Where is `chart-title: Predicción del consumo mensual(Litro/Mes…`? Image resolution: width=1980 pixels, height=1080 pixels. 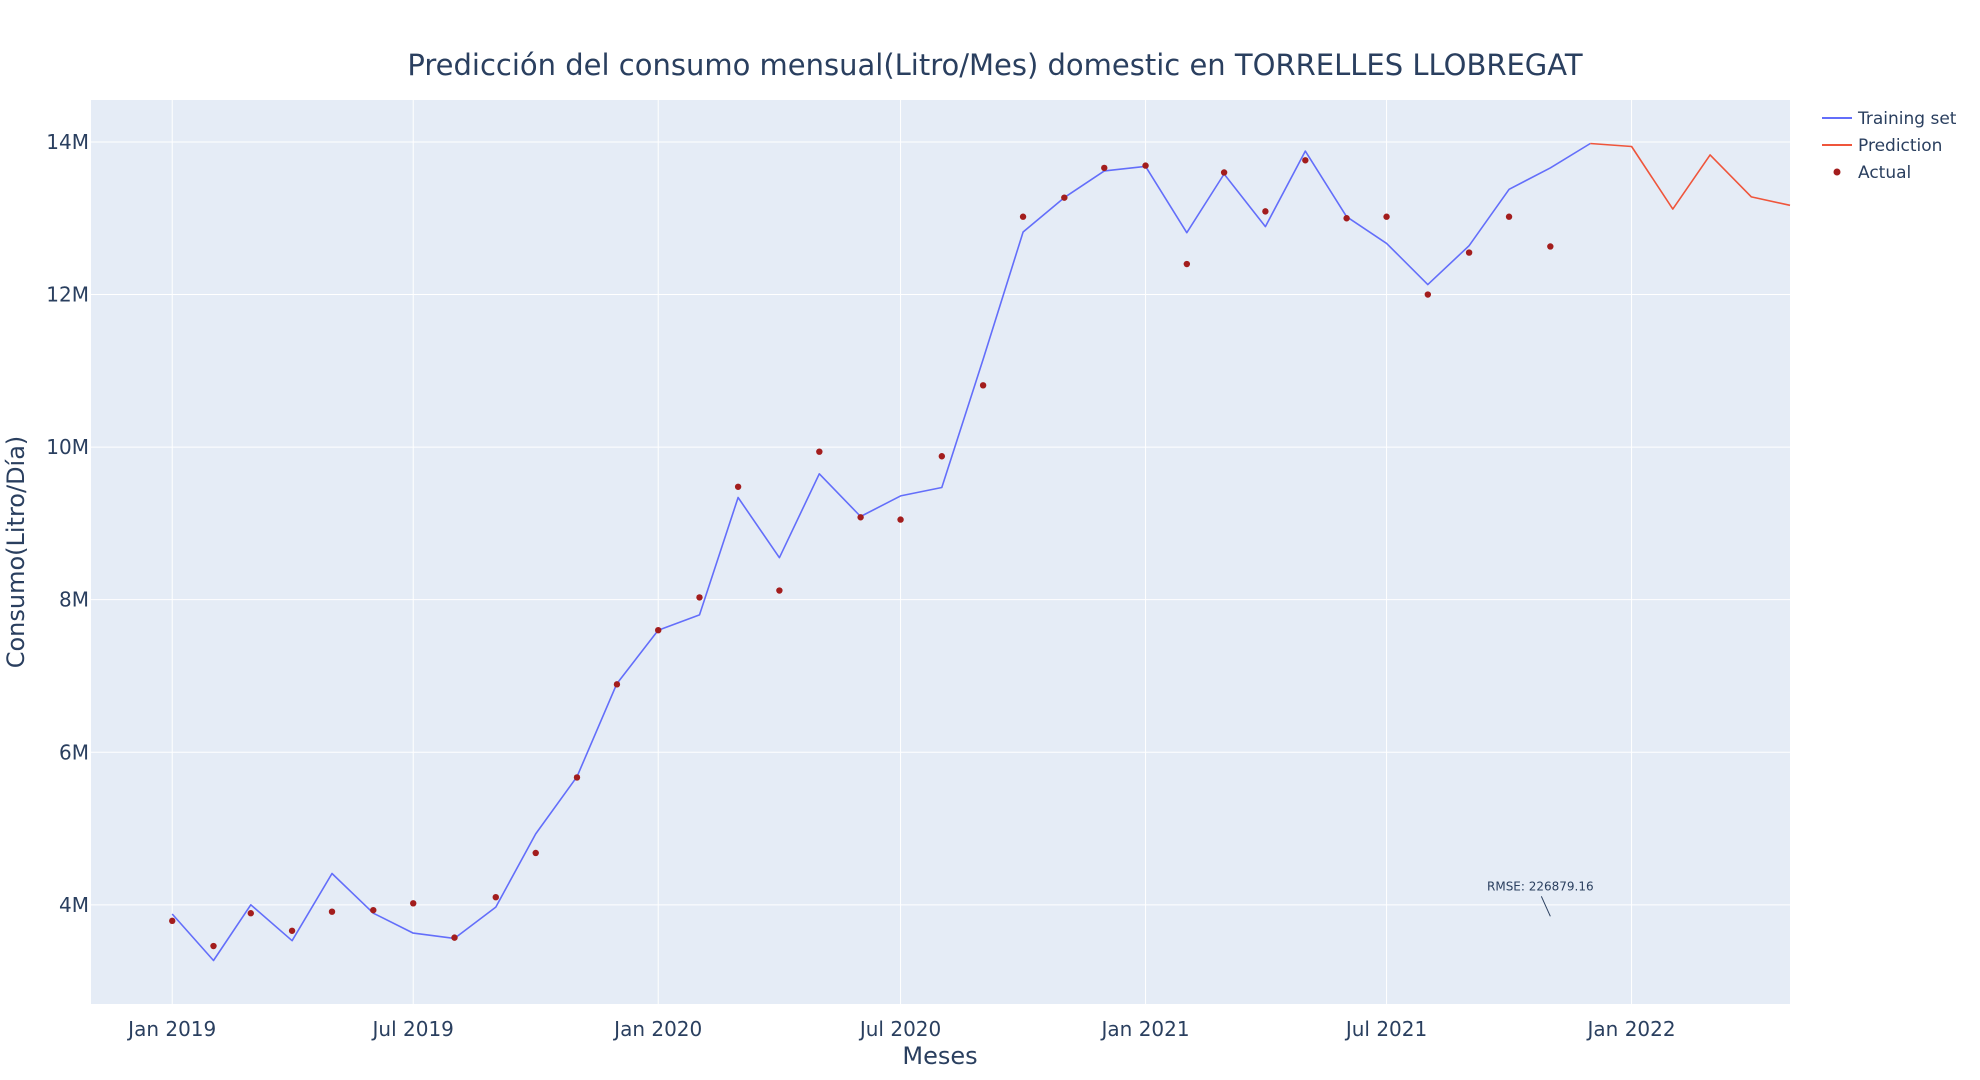 chart-title: Predicción del consumo mensual(Litro/Mes… is located at coordinates (994, 65).